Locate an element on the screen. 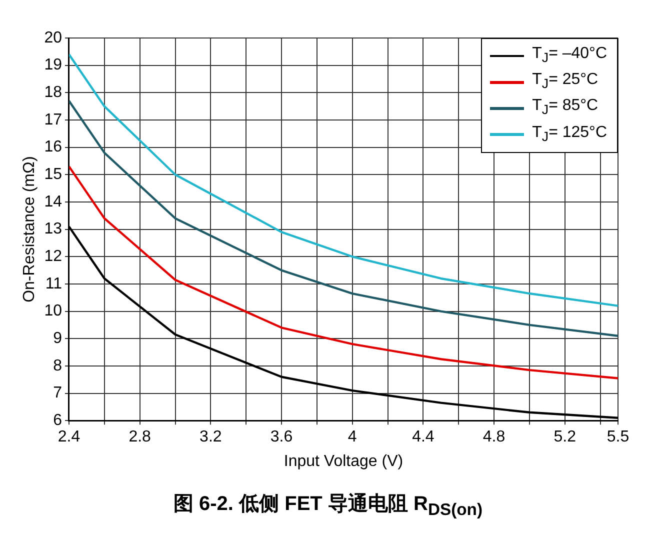 This screenshot has width=663, height=535. y-tick-label: 10 is located at coordinates (53, 311).